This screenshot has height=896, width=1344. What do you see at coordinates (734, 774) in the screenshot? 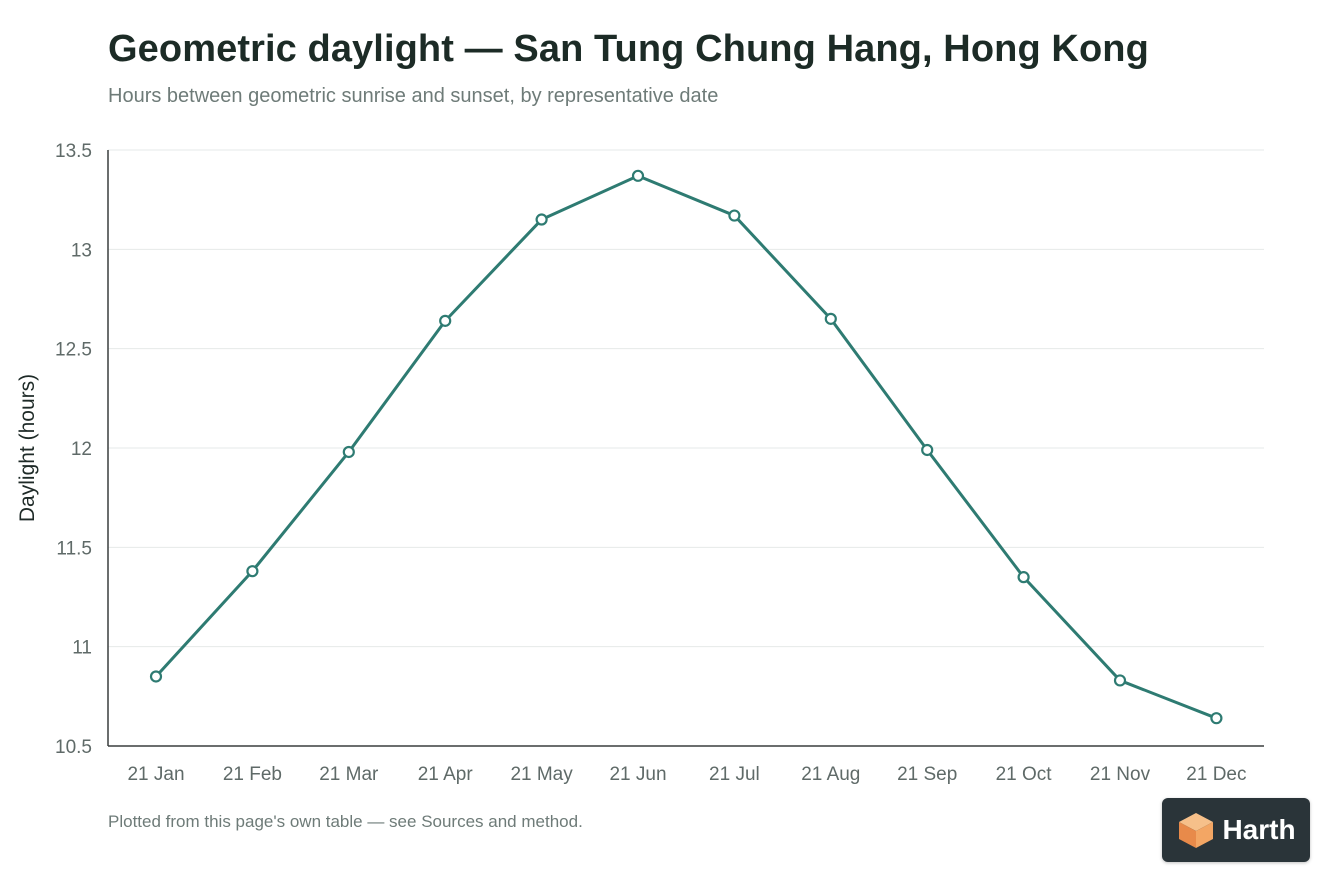
I see `x-tick-label: 21 Jul` at bounding box center [734, 774].